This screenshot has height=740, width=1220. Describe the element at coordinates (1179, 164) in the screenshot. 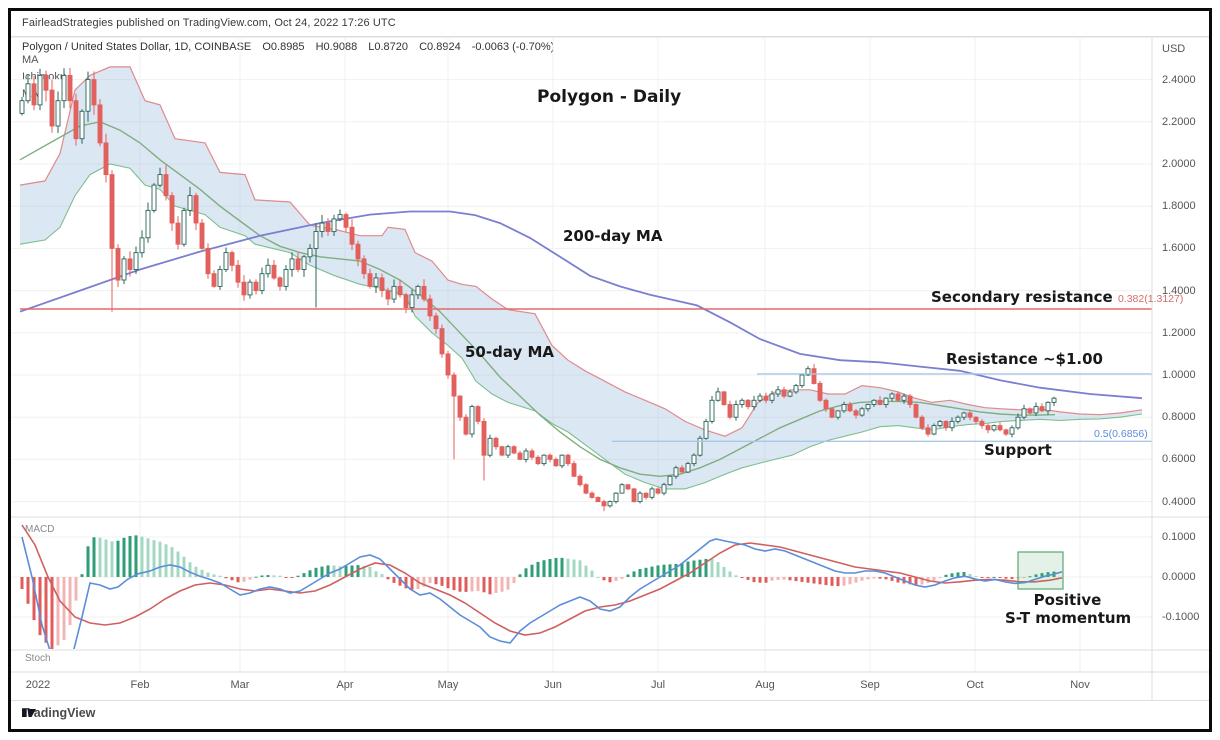

I see `price-axis-tick: 2.0000` at that location.